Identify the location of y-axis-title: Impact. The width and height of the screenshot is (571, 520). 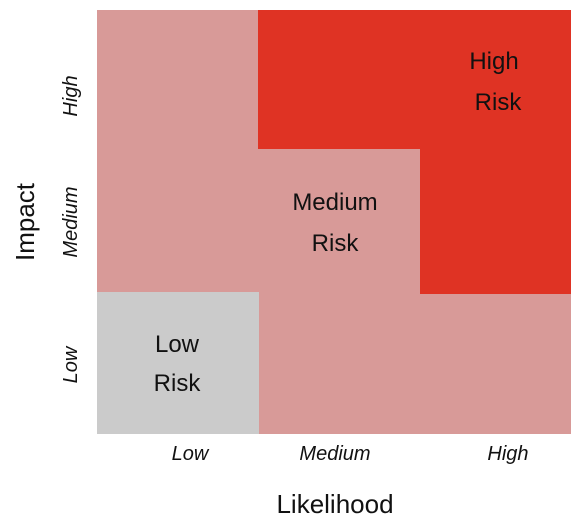
(25, 221).